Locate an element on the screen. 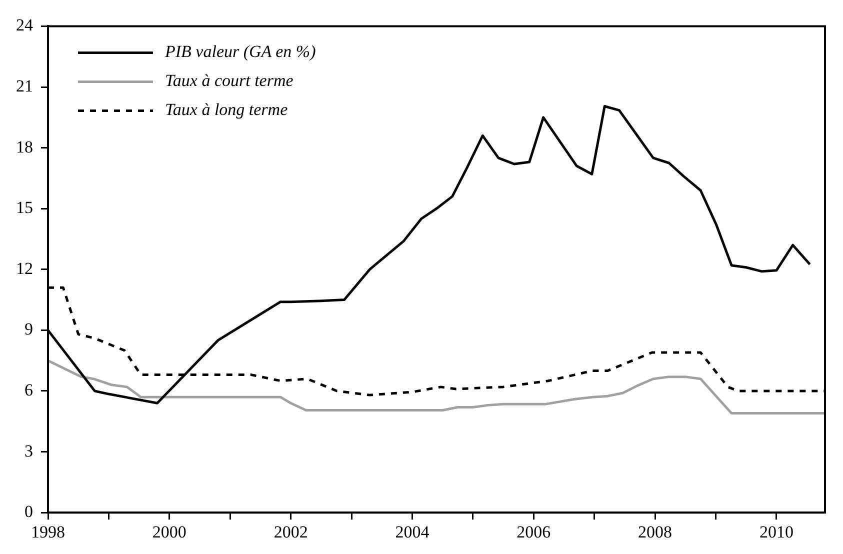 The image size is (843, 554). x-tick-label: 1998 is located at coordinates (48, 532).